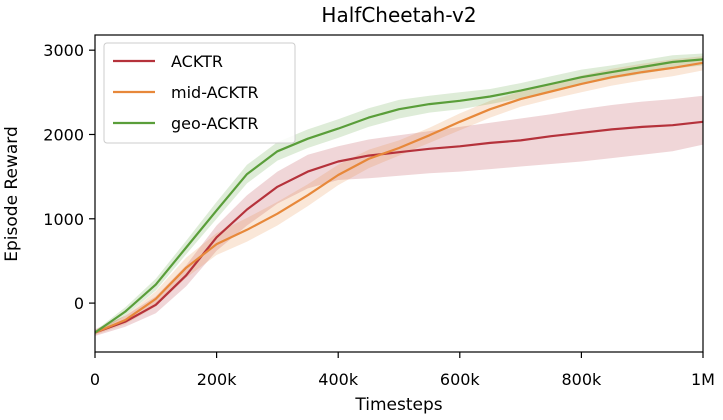  I want to click on y-tick-label: 2000, so click(63, 134).